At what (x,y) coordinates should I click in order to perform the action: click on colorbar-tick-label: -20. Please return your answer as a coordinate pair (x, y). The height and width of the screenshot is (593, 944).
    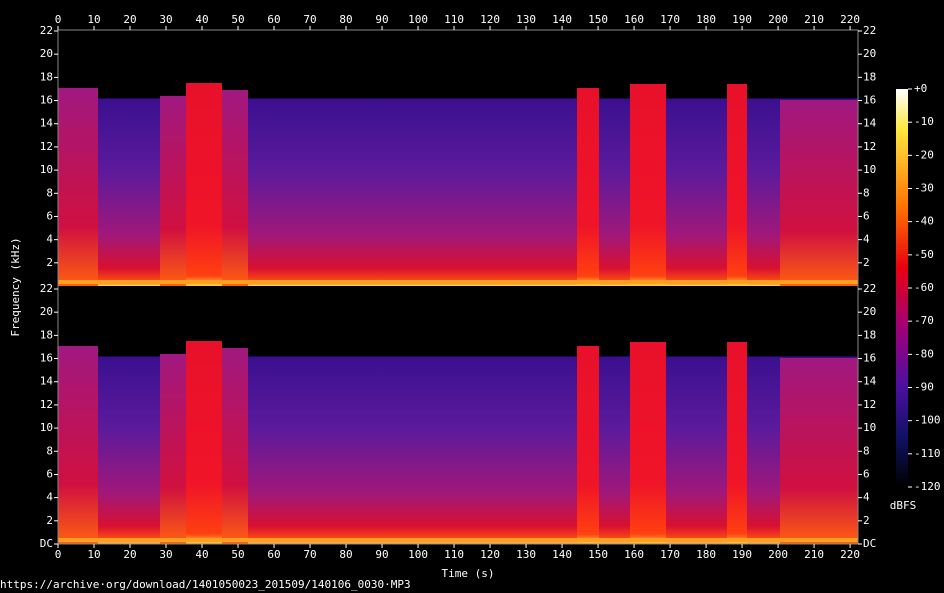
    Looking at the image, I should click on (924, 154).